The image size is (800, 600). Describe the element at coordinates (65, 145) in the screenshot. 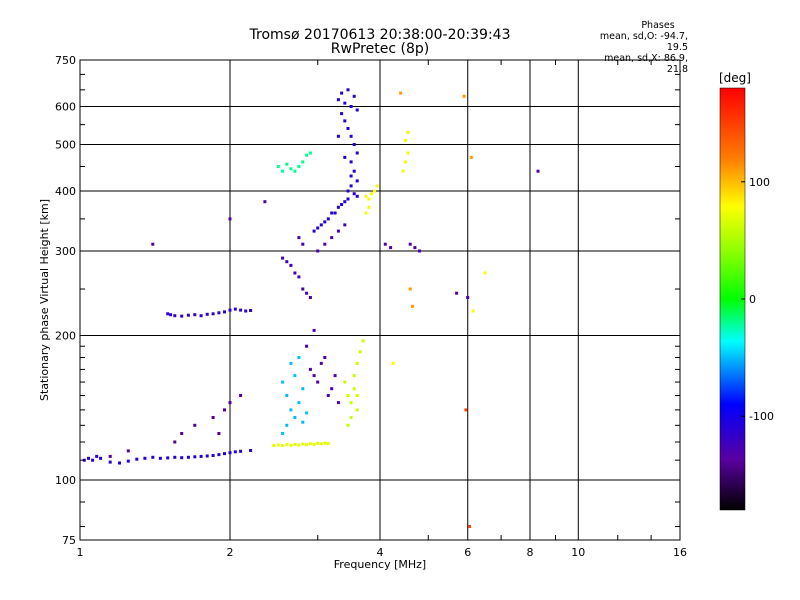

I see `y-tick-label: 500` at that location.